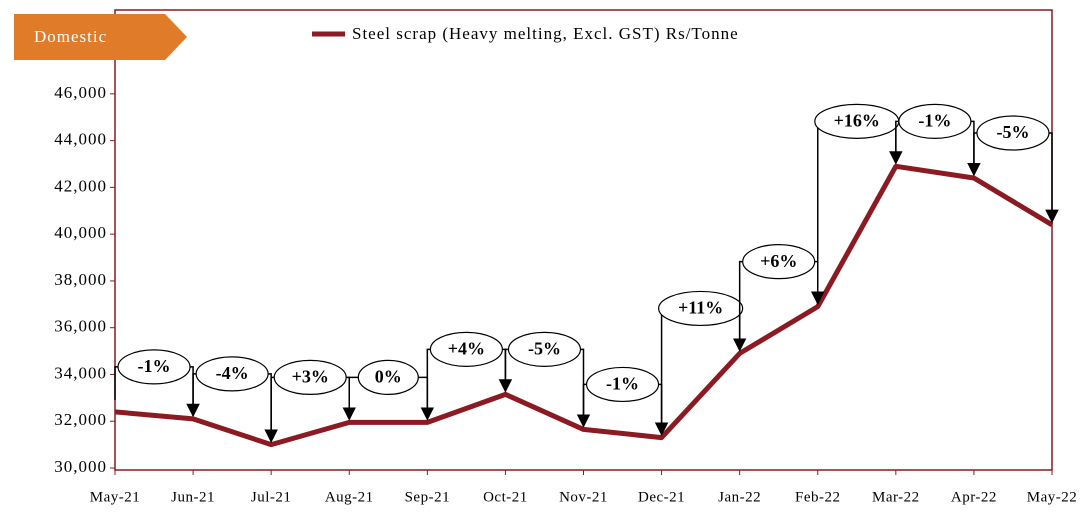 The width and height of the screenshot is (1086, 516). I want to click on badge, so click(100, 37).